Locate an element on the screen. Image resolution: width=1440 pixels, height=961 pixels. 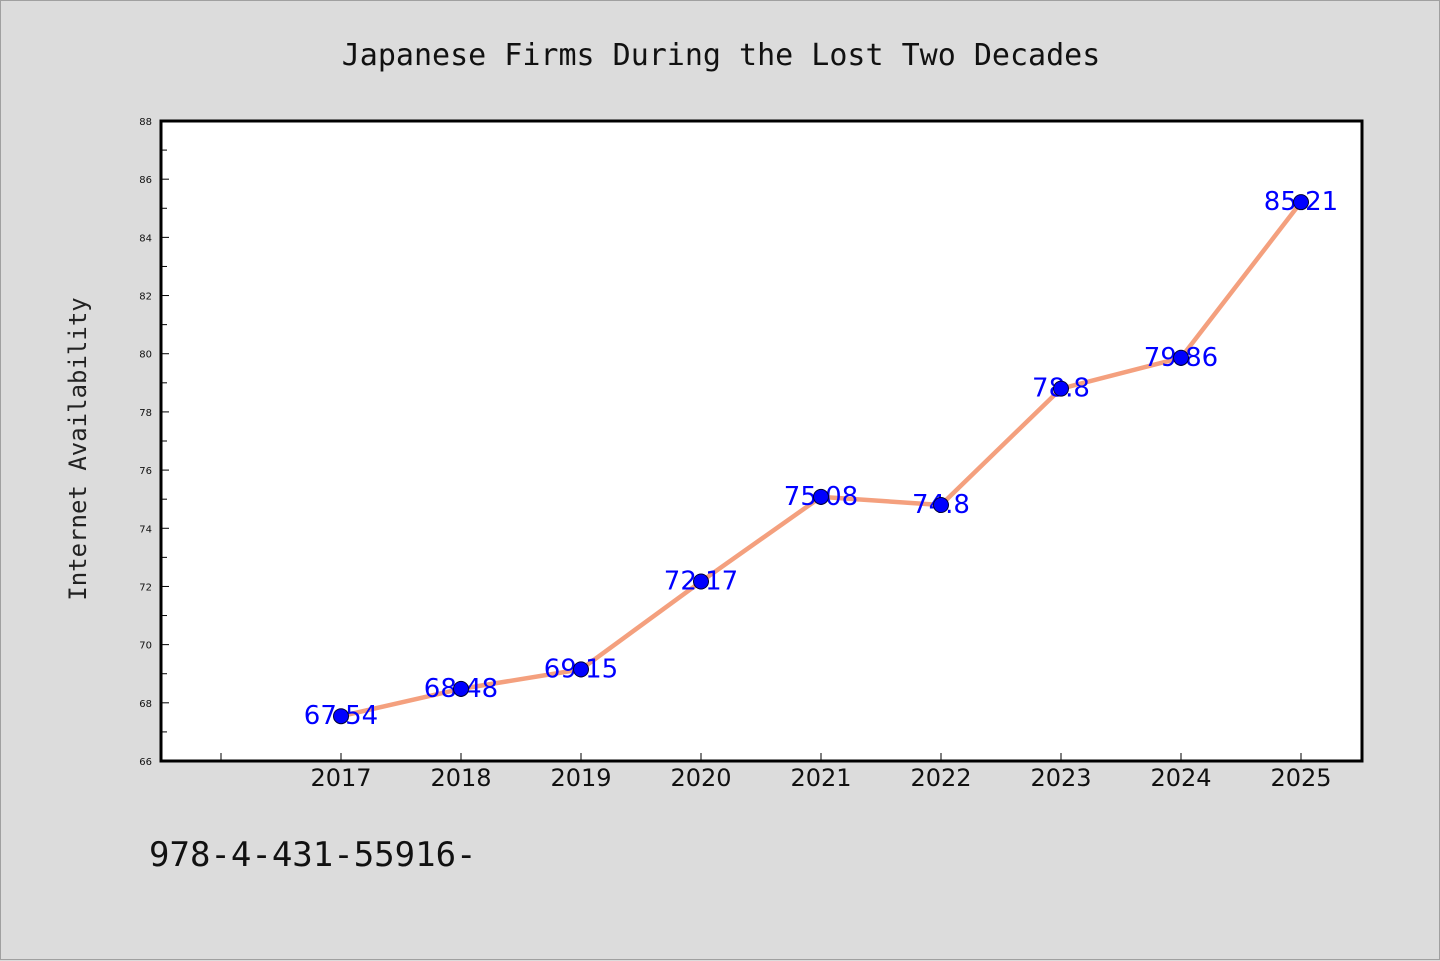
y-tick-label: 80 is located at coordinates (145, 355).